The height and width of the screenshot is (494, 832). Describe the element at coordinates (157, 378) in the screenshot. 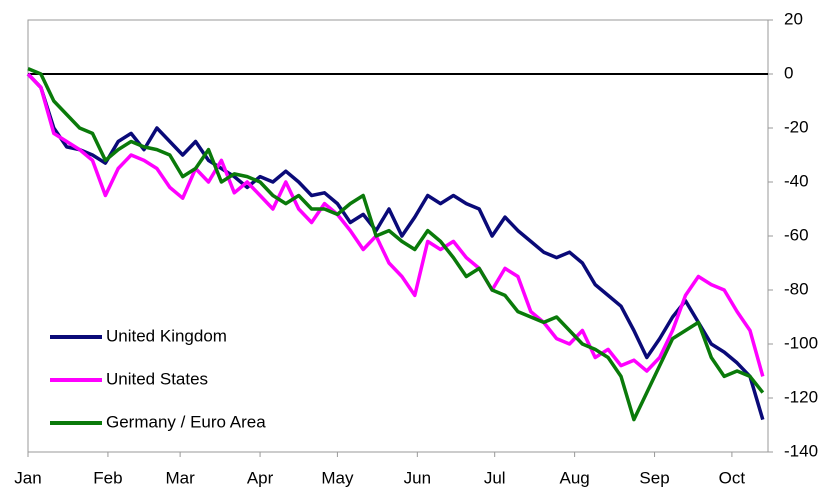

I see `legend-label: United States` at that location.